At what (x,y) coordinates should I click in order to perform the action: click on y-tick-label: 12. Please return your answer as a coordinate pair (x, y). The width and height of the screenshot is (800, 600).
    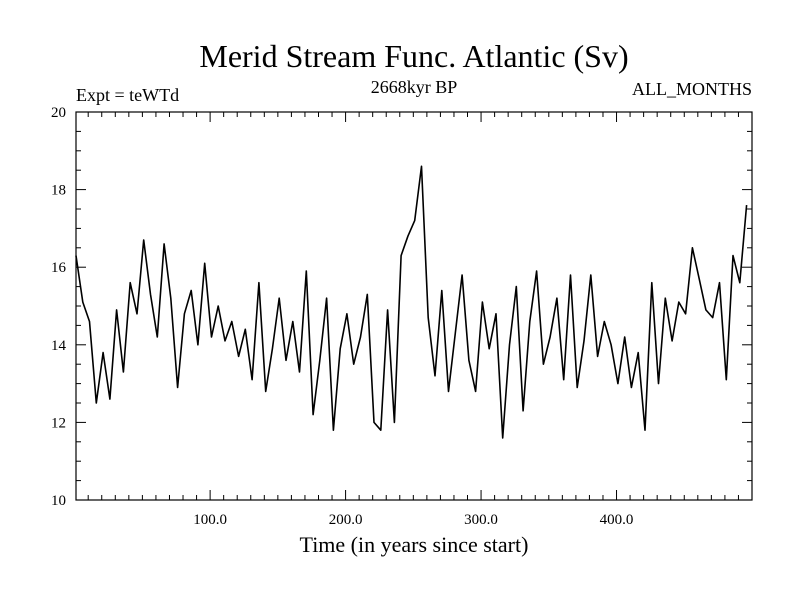
    Looking at the image, I should click on (58, 423).